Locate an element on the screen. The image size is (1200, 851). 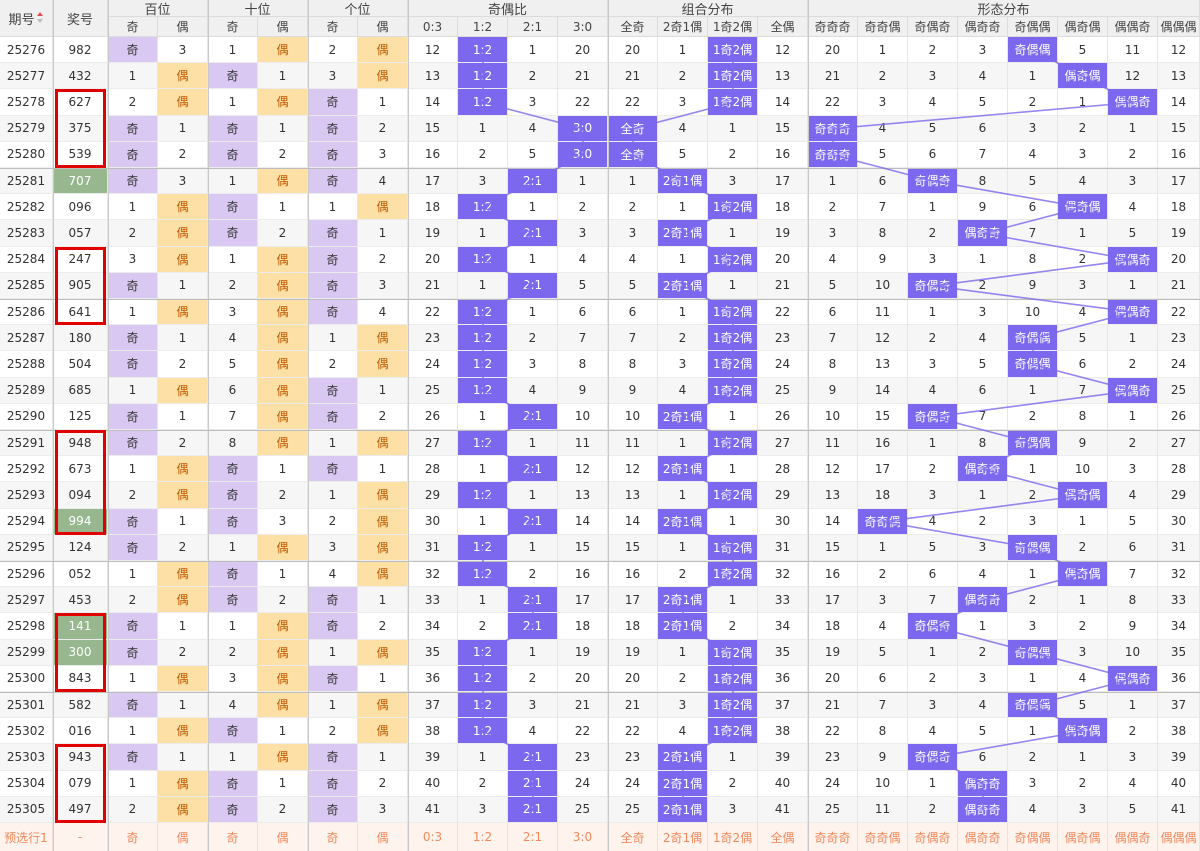
prediction-option: 1奇2偶 is located at coordinates (733, 837).